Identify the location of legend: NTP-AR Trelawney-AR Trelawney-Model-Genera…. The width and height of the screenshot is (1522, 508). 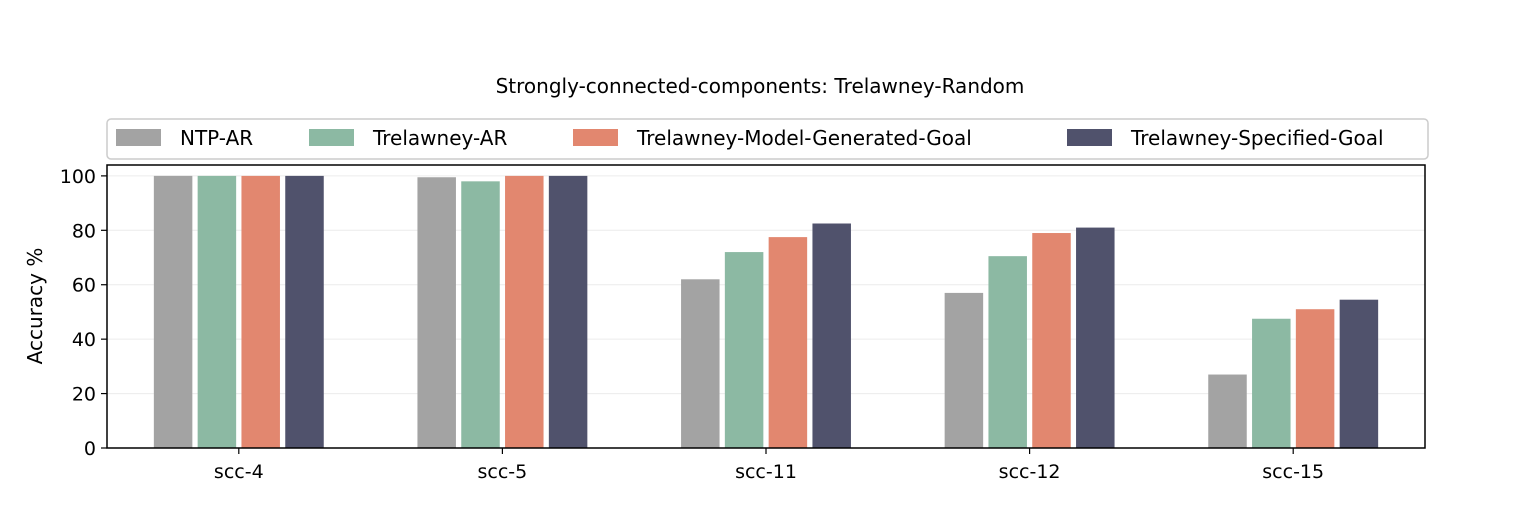
(767, 139).